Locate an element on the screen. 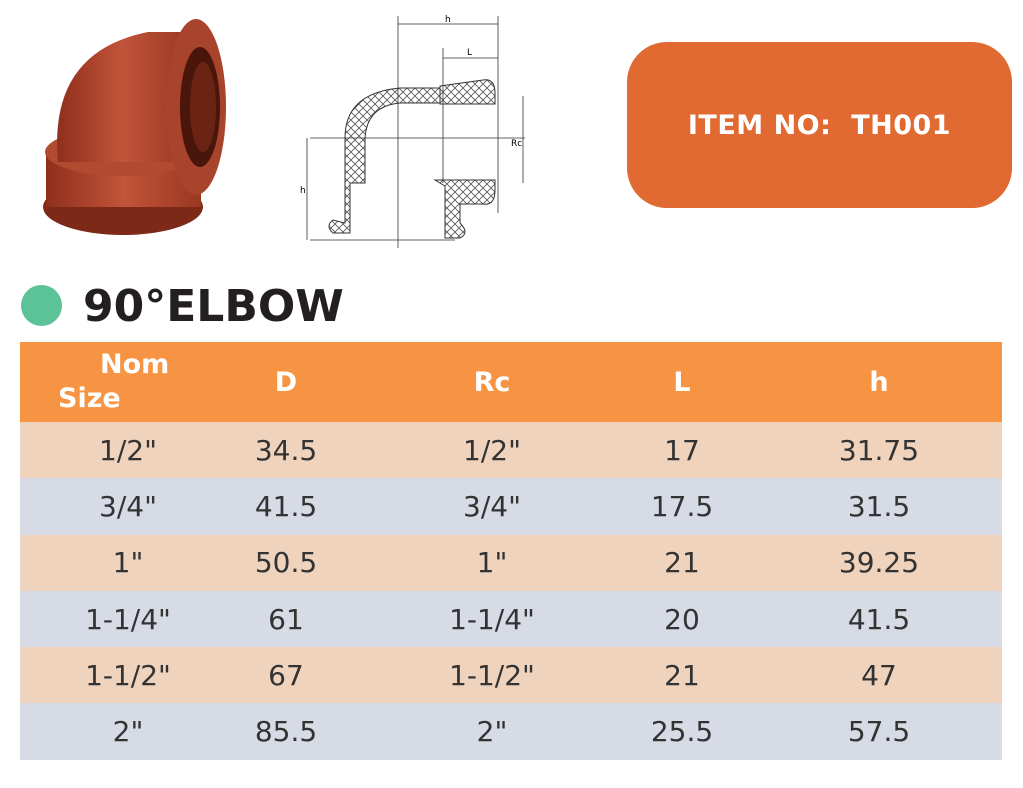  cell-rc: 1-1/2" is located at coordinates (492, 675).